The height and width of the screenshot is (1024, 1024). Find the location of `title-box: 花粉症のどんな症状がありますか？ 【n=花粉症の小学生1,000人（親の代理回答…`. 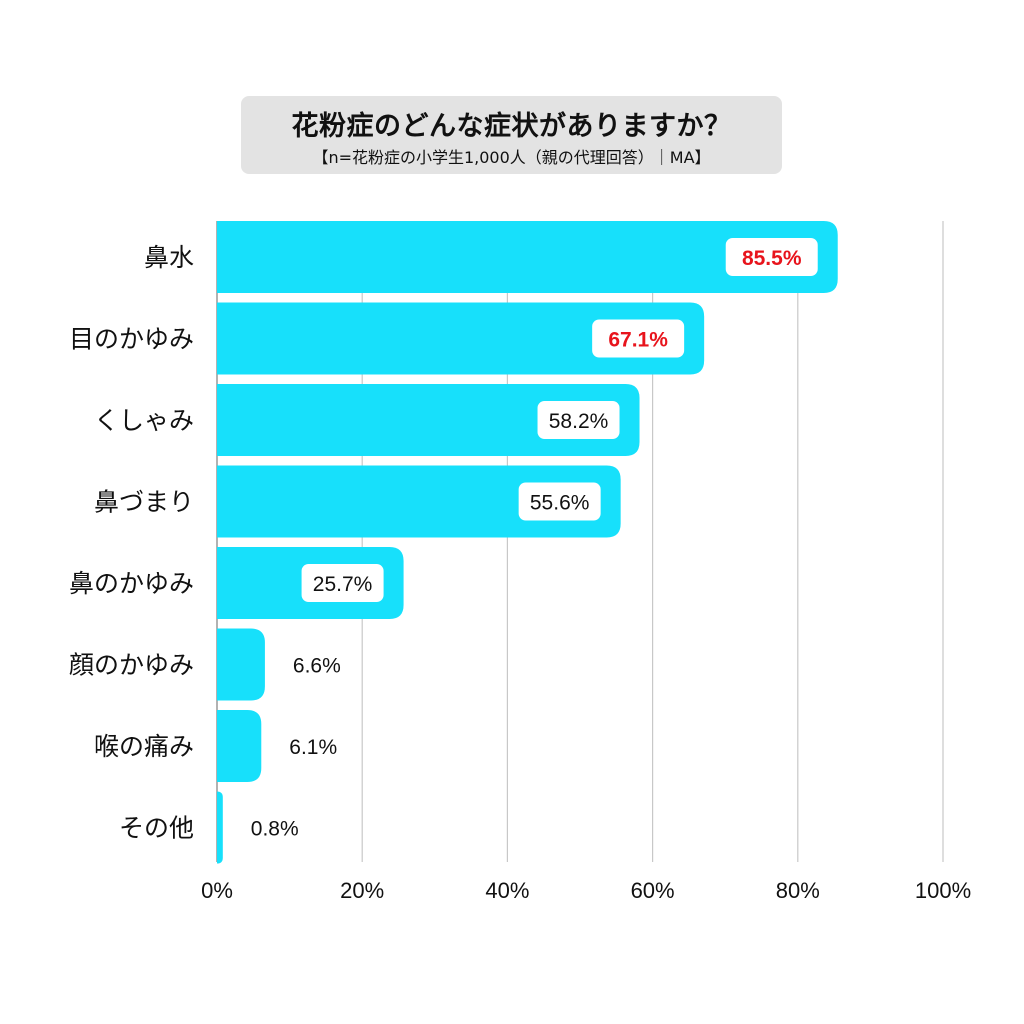

title-box: 花粉症のどんな症状がありますか？ 【n=花粉症の小学生1,000人（親の代理回答… is located at coordinates (511, 135).